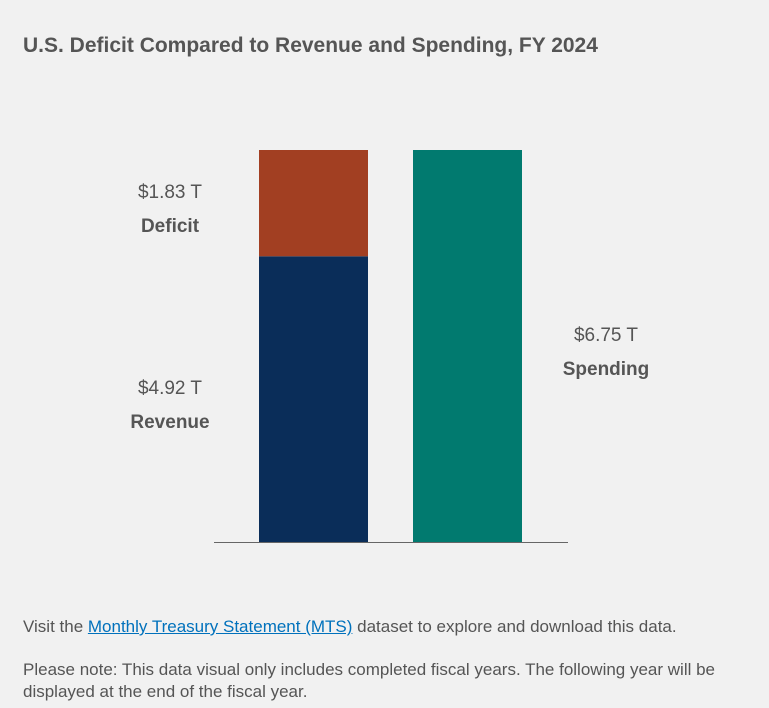 The image size is (769, 708). What do you see at coordinates (606, 335) in the screenshot?
I see `spending-value-label: $6.75 T` at bounding box center [606, 335].